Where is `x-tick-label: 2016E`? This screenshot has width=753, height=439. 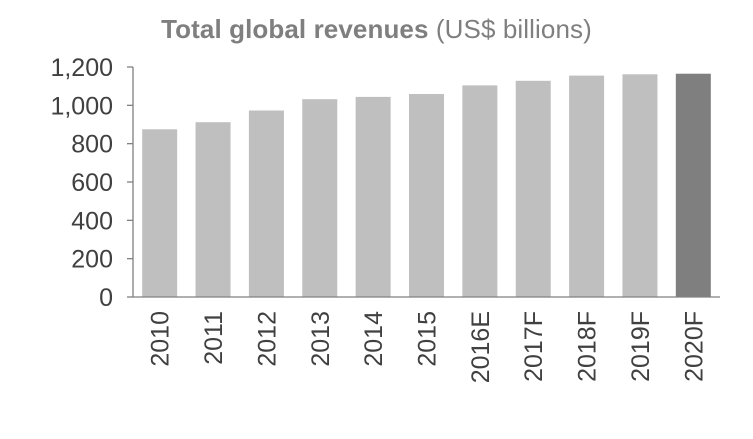 x-tick-label: 2016E is located at coordinates (481, 347).